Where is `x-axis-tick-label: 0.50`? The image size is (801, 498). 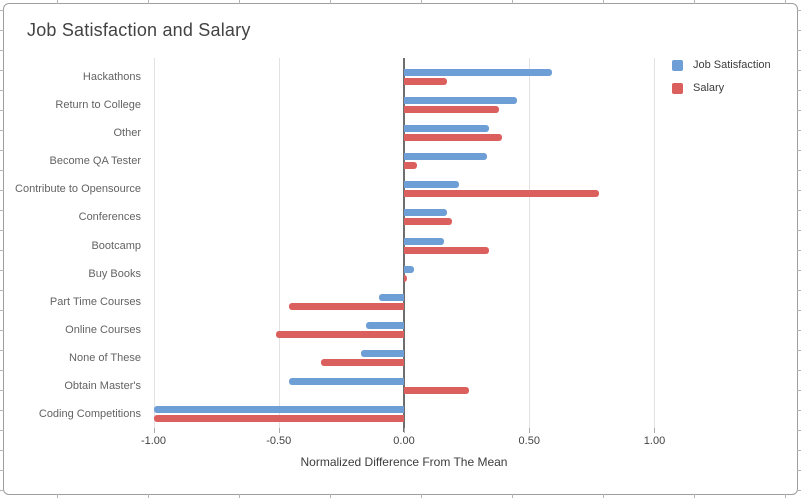 x-axis-tick-label: 0.50 is located at coordinates (529, 441).